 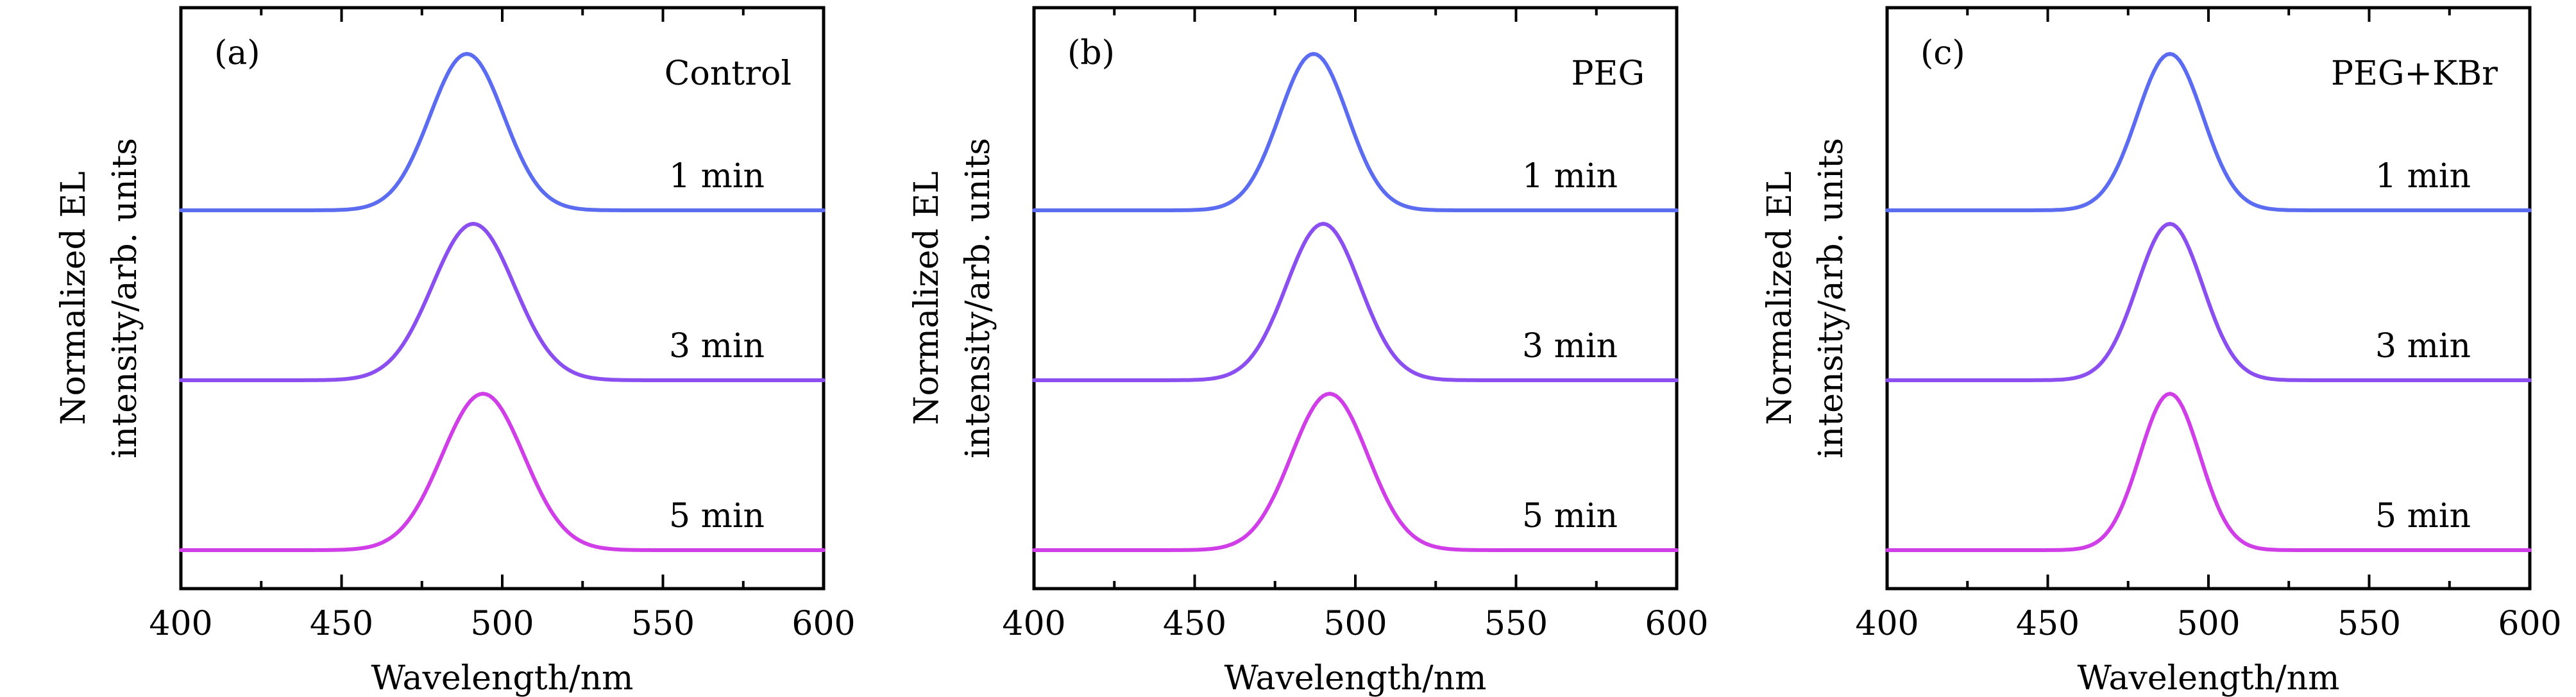 I want to click on sample-label: PEG+KBr, so click(x=2414, y=74).